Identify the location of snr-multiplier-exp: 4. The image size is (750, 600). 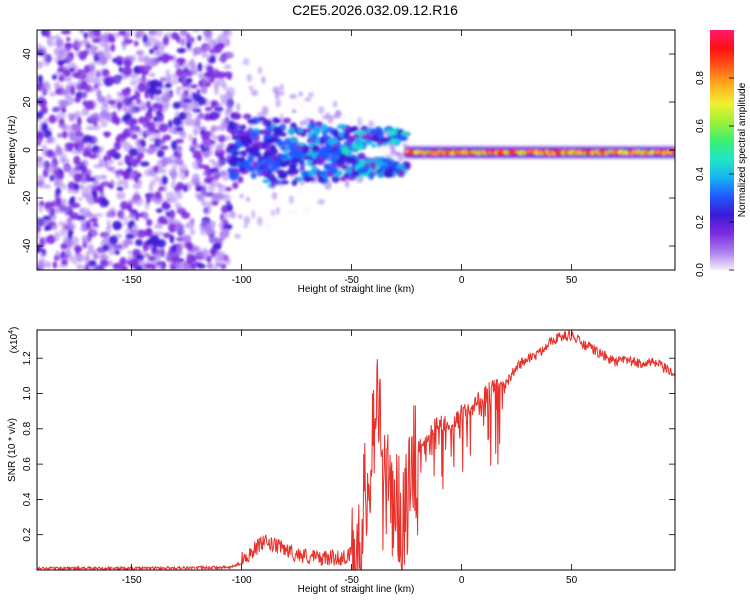
(11, 332).